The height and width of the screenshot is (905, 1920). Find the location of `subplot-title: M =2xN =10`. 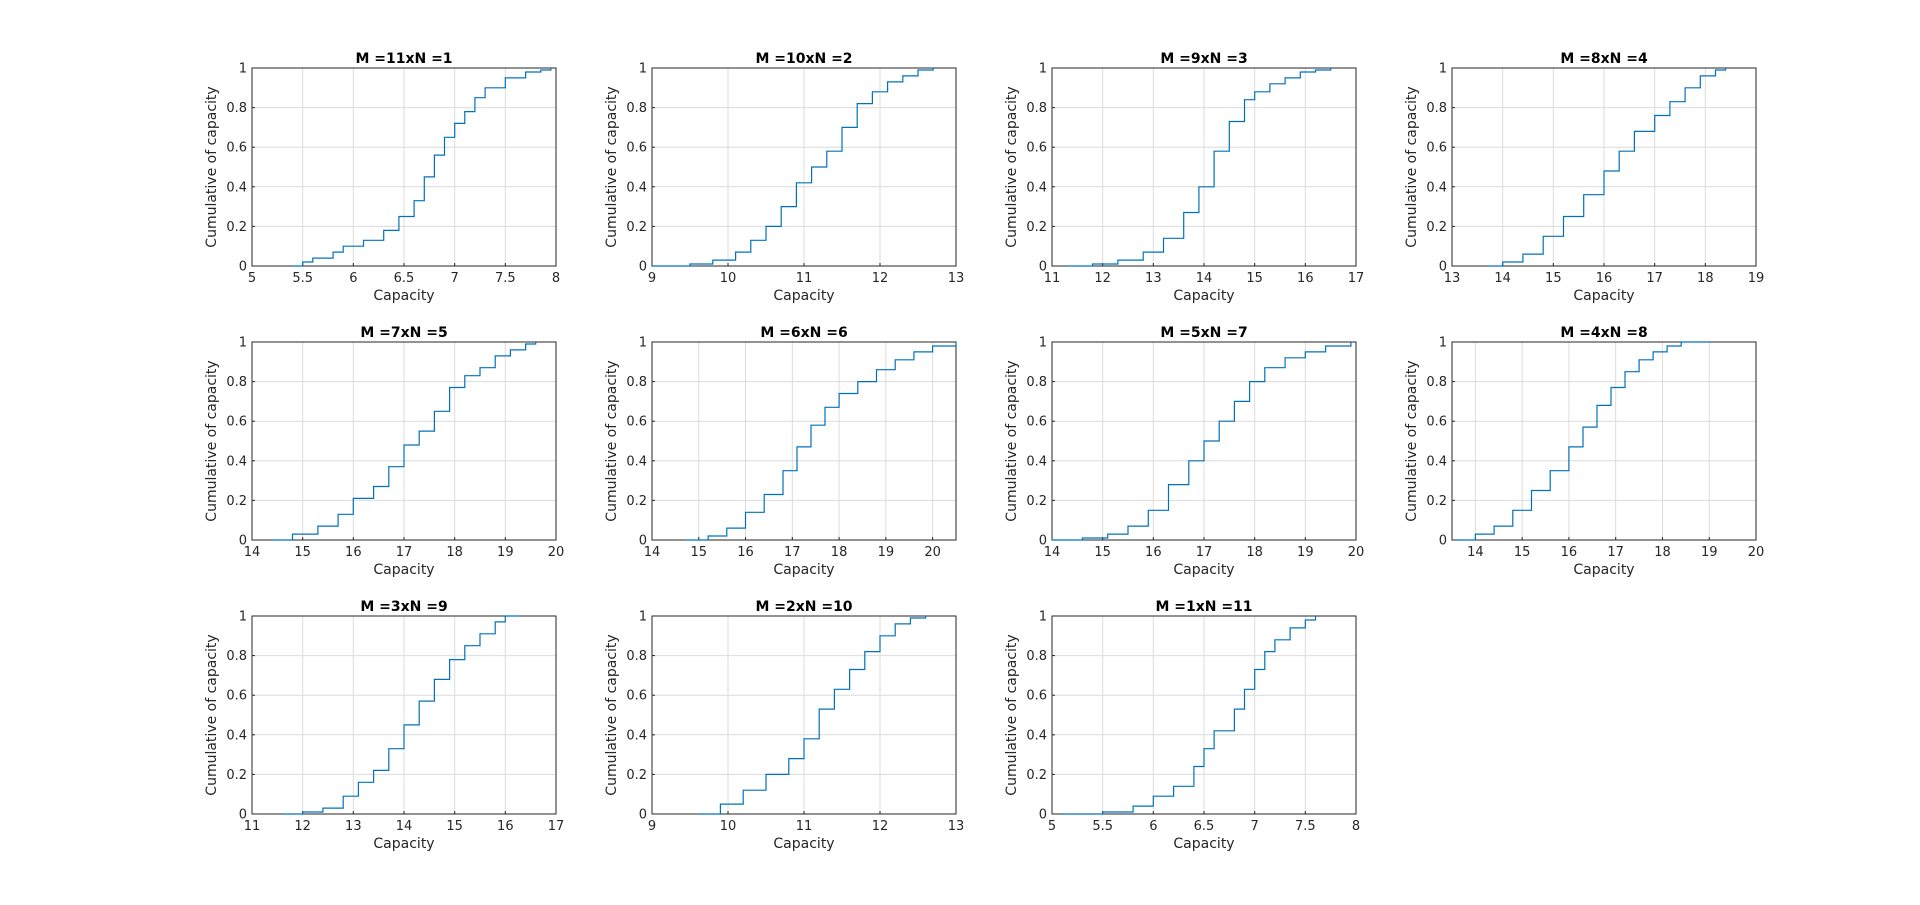

subplot-title: M =2xN =10 is located at coordinates (803, 607).